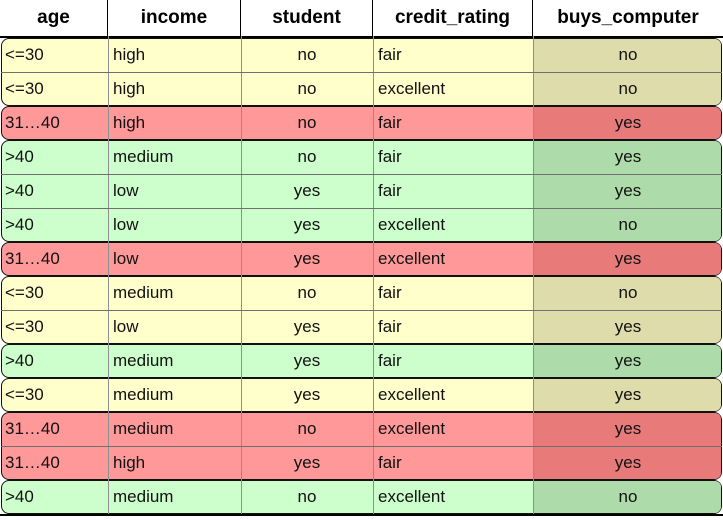 The height and width of the screenshot is (520, 723). What do you see at coordinates (361, 429) in the screenshot?
I see `table-row: 31…40 medium no excellent yes` at bounding box center [361, 429].